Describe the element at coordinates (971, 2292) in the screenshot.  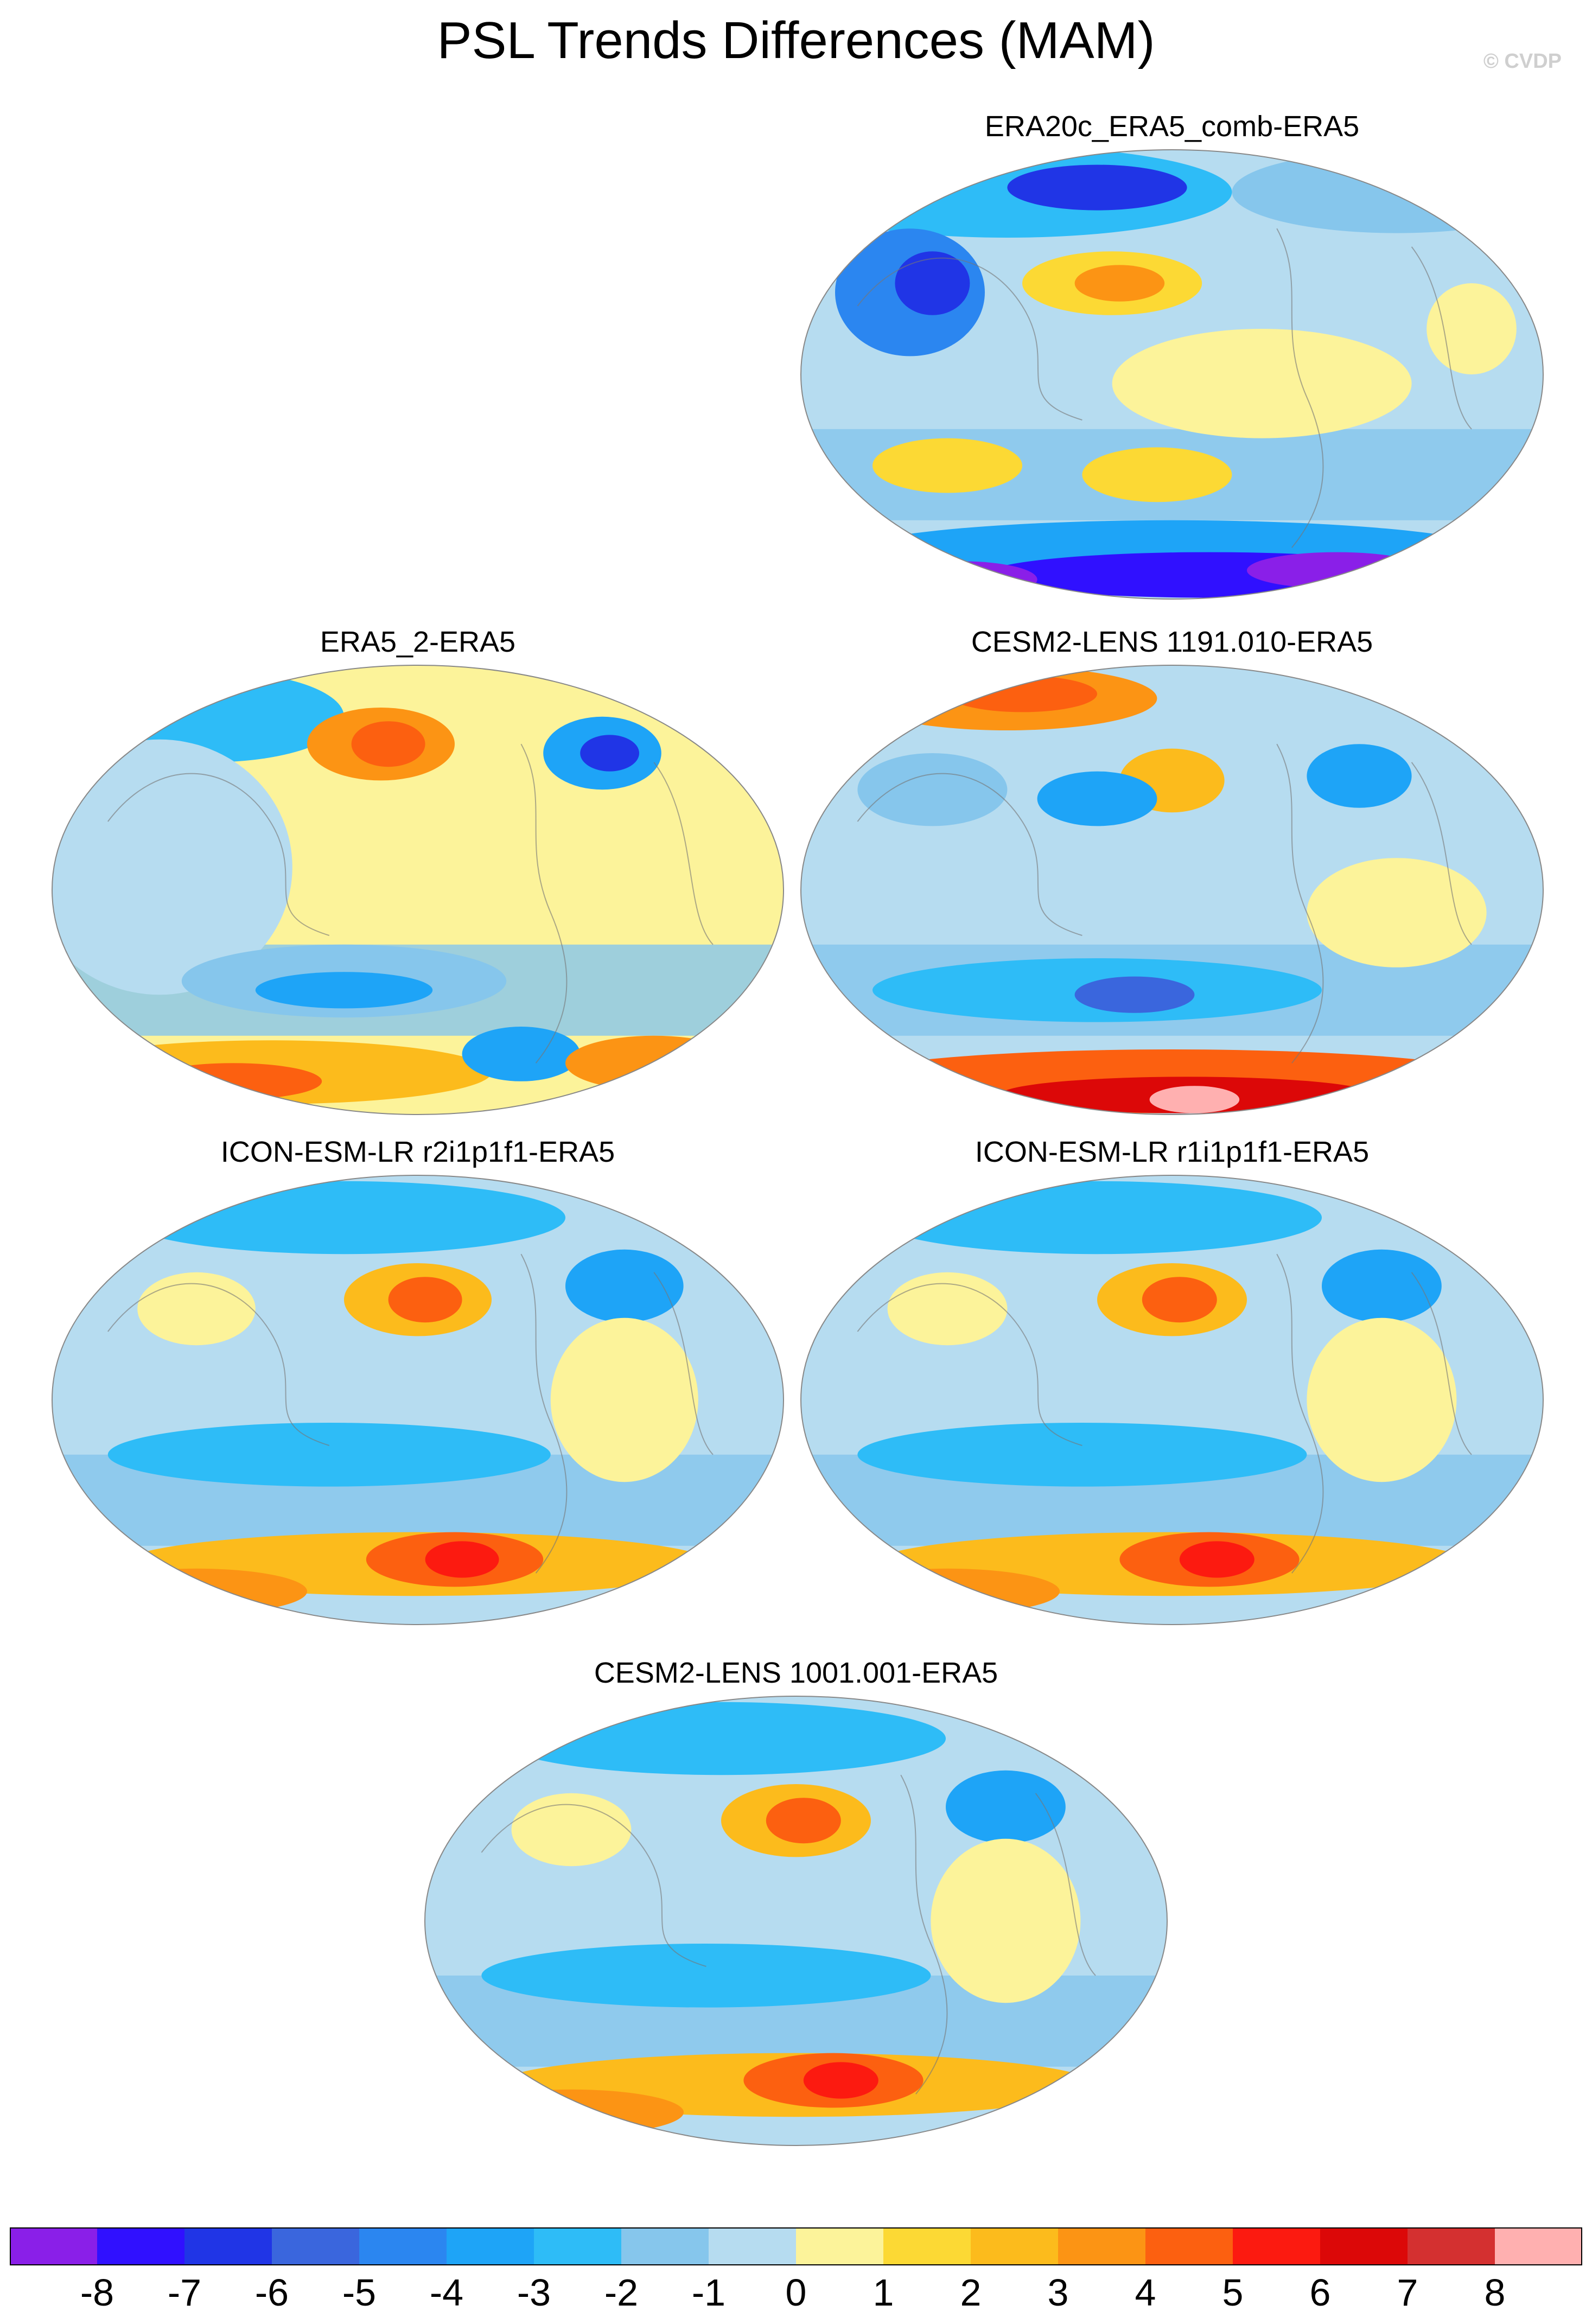
I see `colorbar-tick-label: 2` at that location.